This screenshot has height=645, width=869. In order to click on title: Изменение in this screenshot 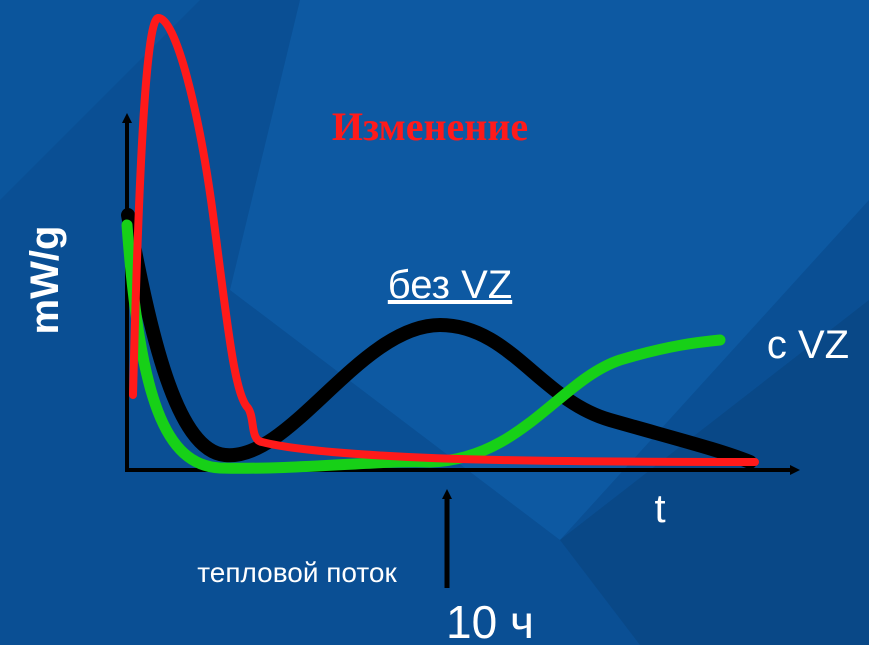, I will do `click(430, 126)`.